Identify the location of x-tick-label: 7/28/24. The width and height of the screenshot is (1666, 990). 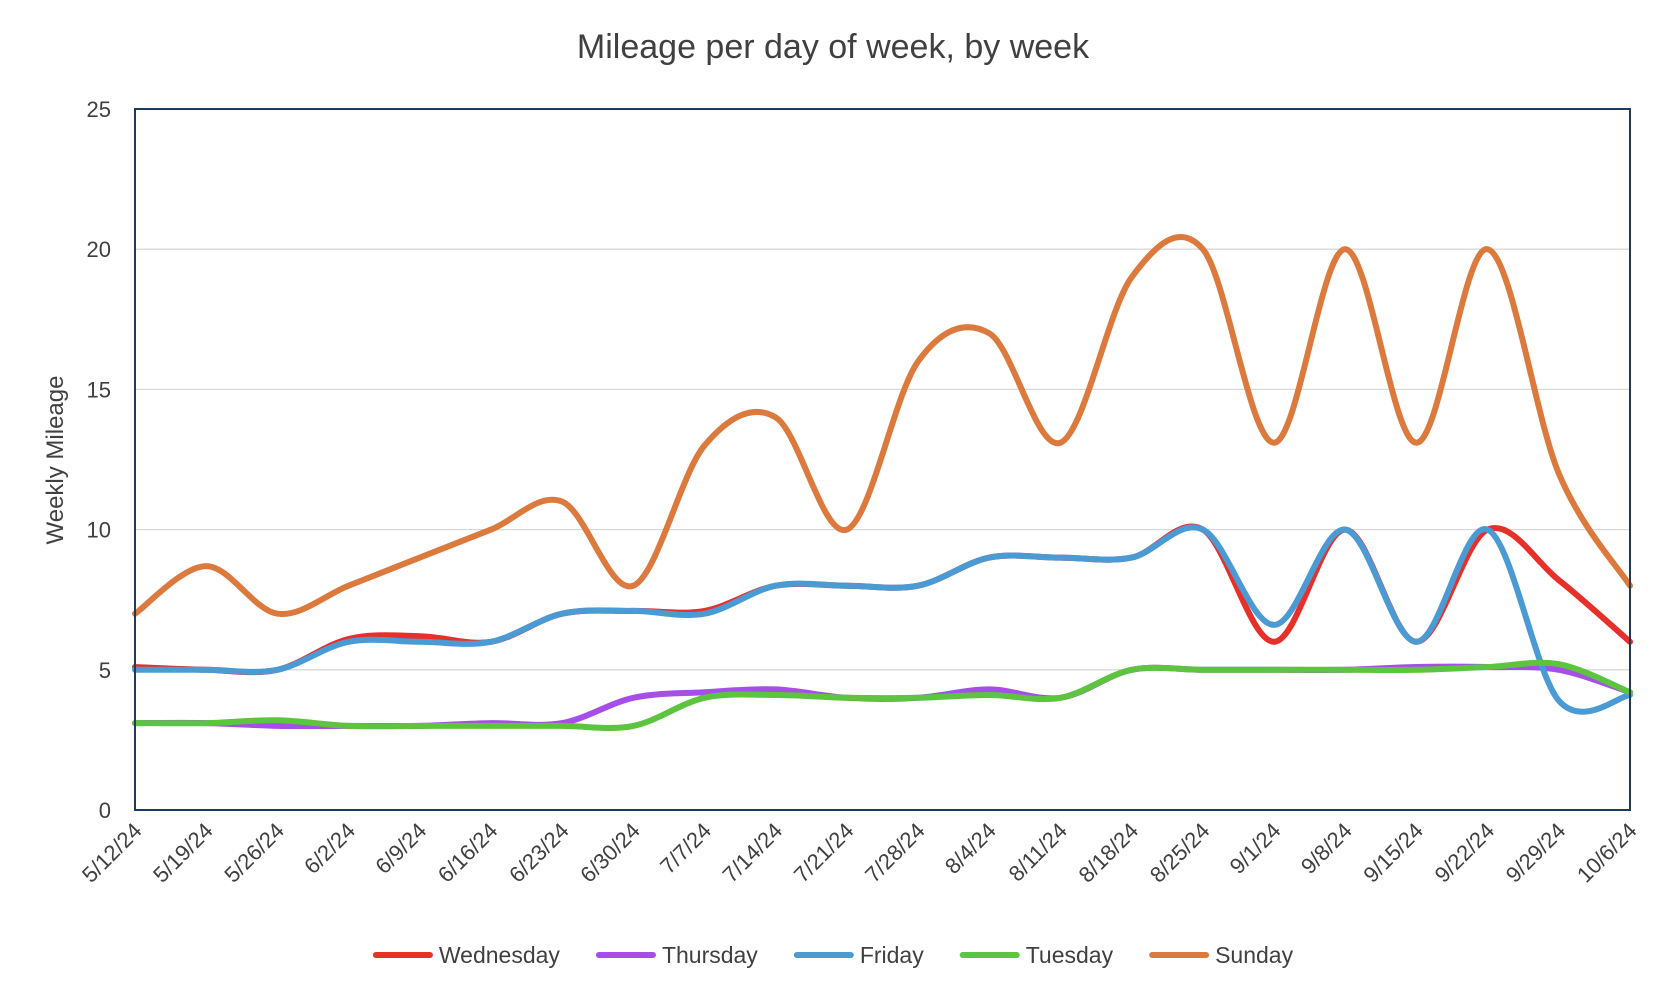
(895, 853).